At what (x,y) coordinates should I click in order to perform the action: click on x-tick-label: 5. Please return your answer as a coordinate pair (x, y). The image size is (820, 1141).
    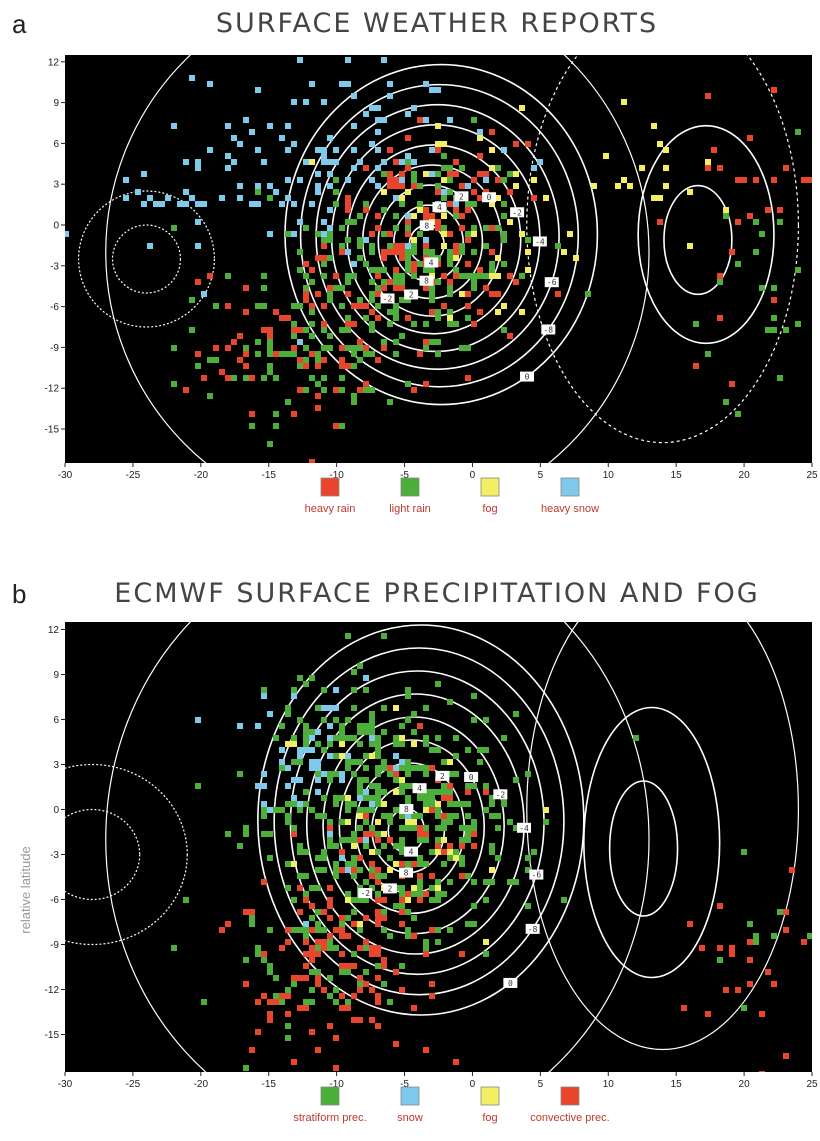
    Looking at the image, I should click on (541, 1084).